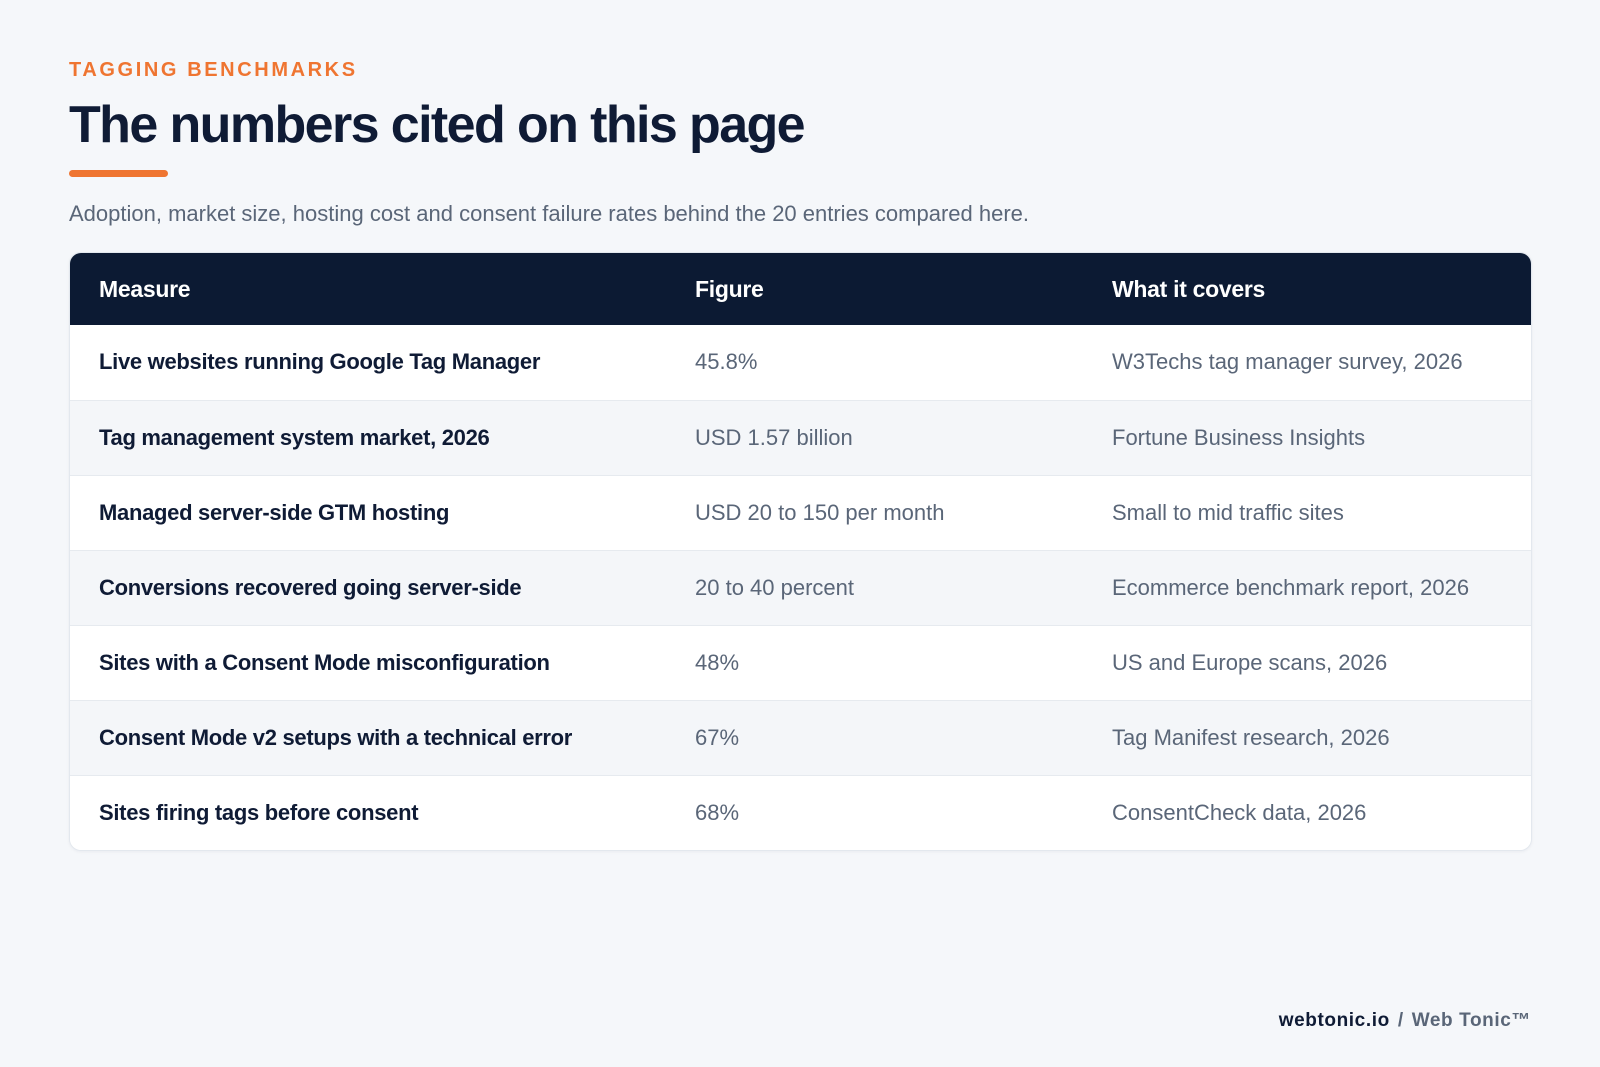 This screenshot has width=1600, height=1067. I want to click on footer-attribution: webtonic.io / Web Tonic™, so click(1405, 1021).